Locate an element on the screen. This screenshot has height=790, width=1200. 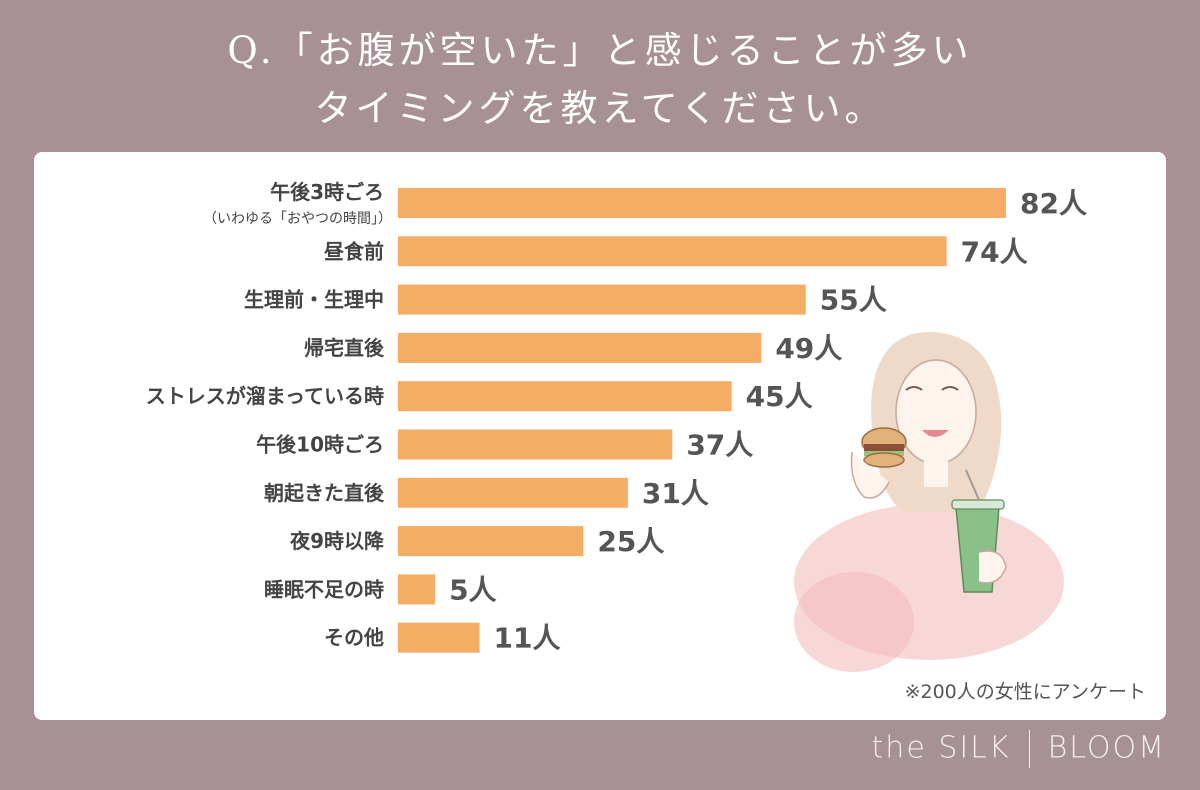
brand-left: the SILK is located at coordinates (941, 748).